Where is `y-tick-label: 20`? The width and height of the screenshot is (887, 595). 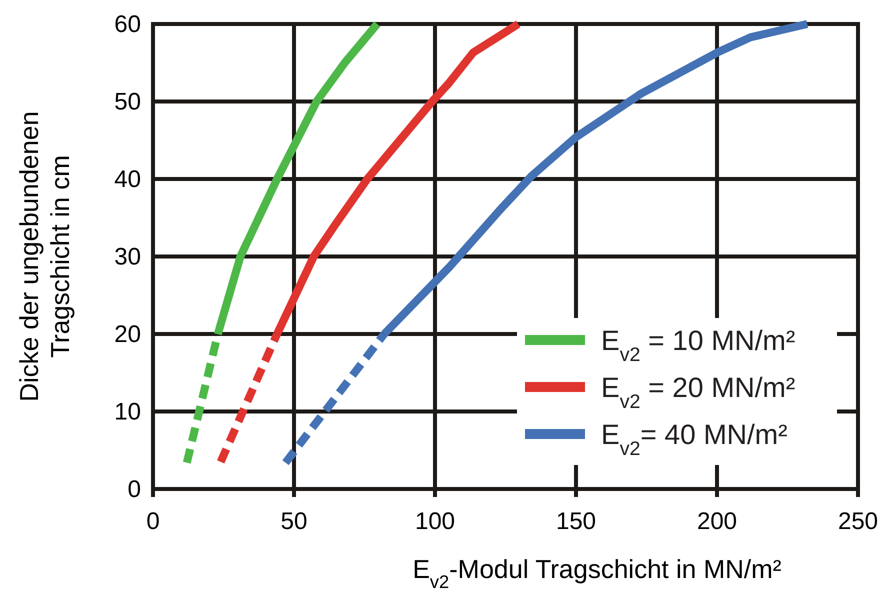 y-tick-label: 20 is located at coordinates (127, 334).